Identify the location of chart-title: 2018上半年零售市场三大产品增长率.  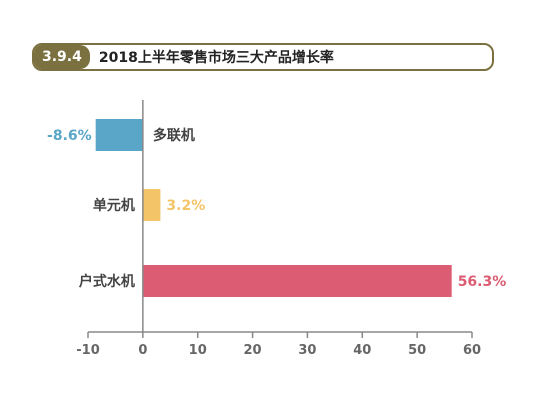
(216, 58).